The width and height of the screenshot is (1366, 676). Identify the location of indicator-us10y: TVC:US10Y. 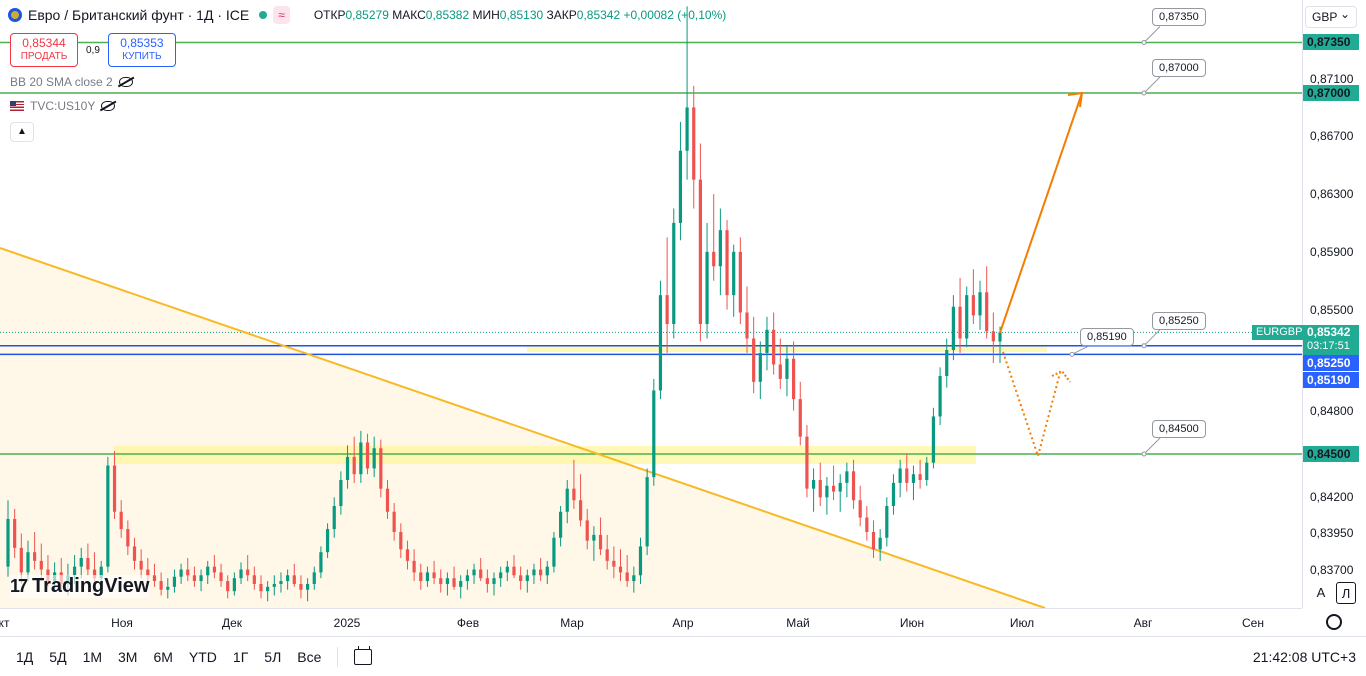
(63, 106).